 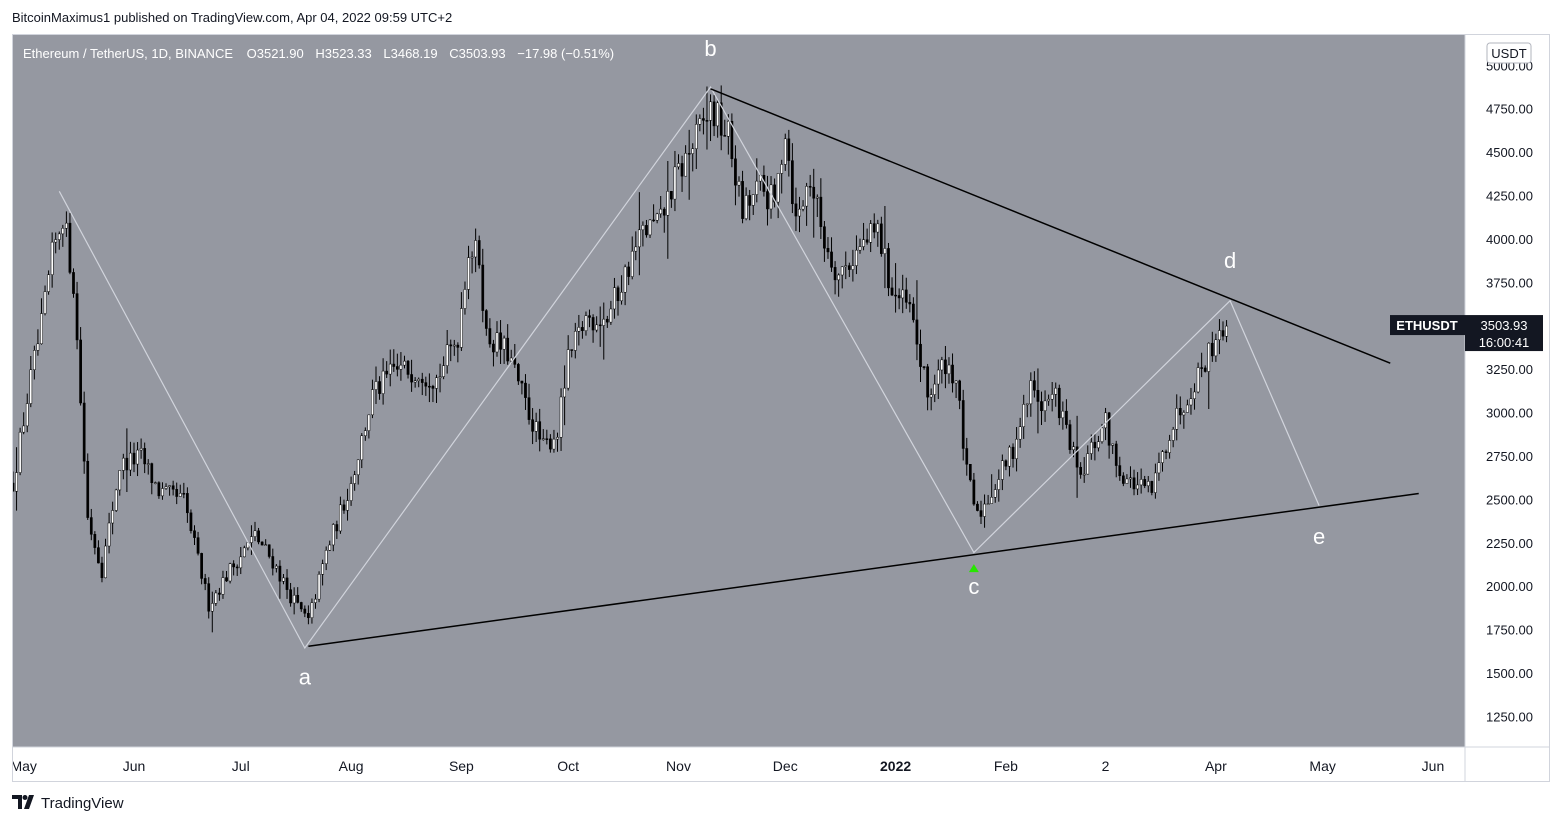 I want to click on ticker-label: ETHUSDT, so click(x=1426, y=325).